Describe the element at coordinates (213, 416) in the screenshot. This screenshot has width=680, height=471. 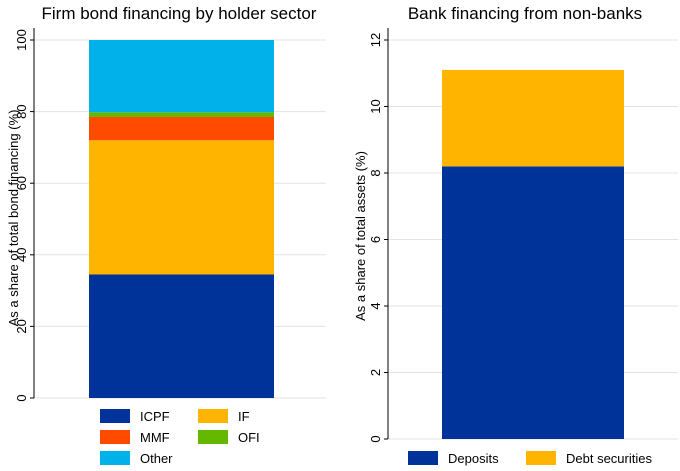
I see `left-legend-swatch-if` at that location.